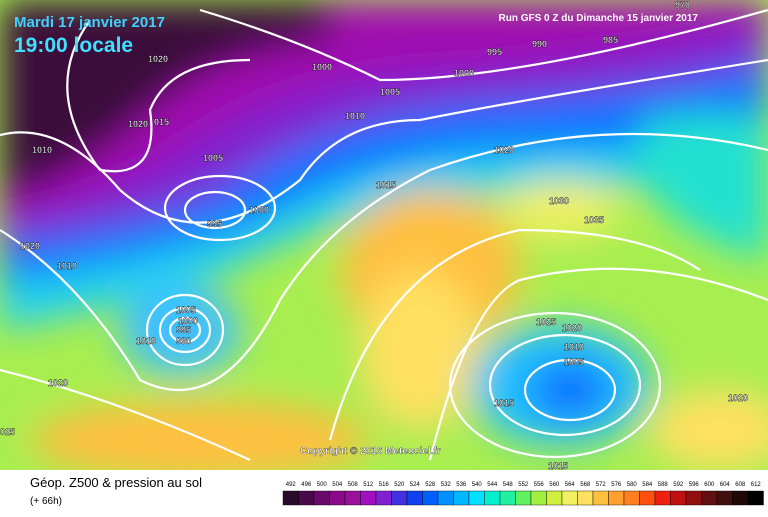 This screenshot has height=517, width=768. What do you see at coordinates (508, 485) in the screenshot?
I see `scale-label: 548` at bounding box center [508, 485].